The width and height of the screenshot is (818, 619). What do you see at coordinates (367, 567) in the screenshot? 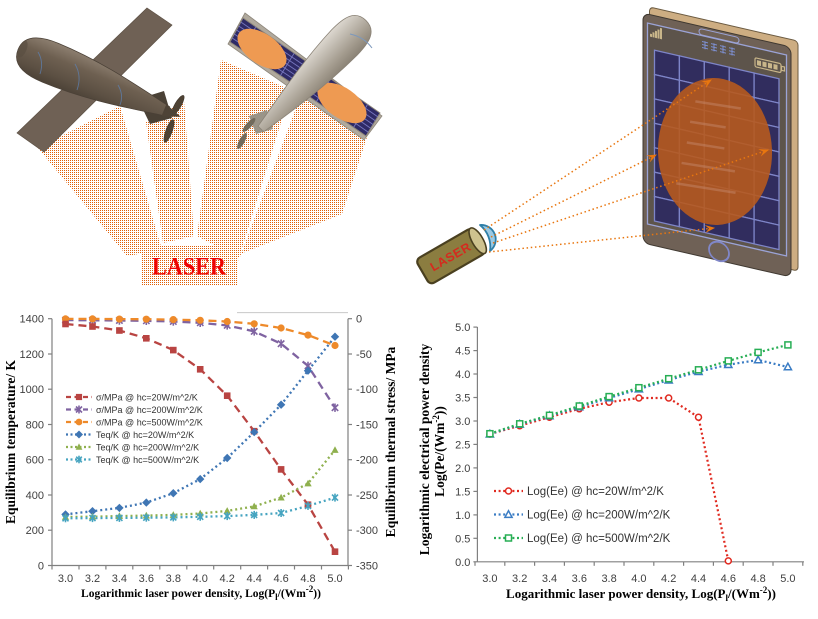
I see `svg-text: -350` at bounding box center [367, 567].